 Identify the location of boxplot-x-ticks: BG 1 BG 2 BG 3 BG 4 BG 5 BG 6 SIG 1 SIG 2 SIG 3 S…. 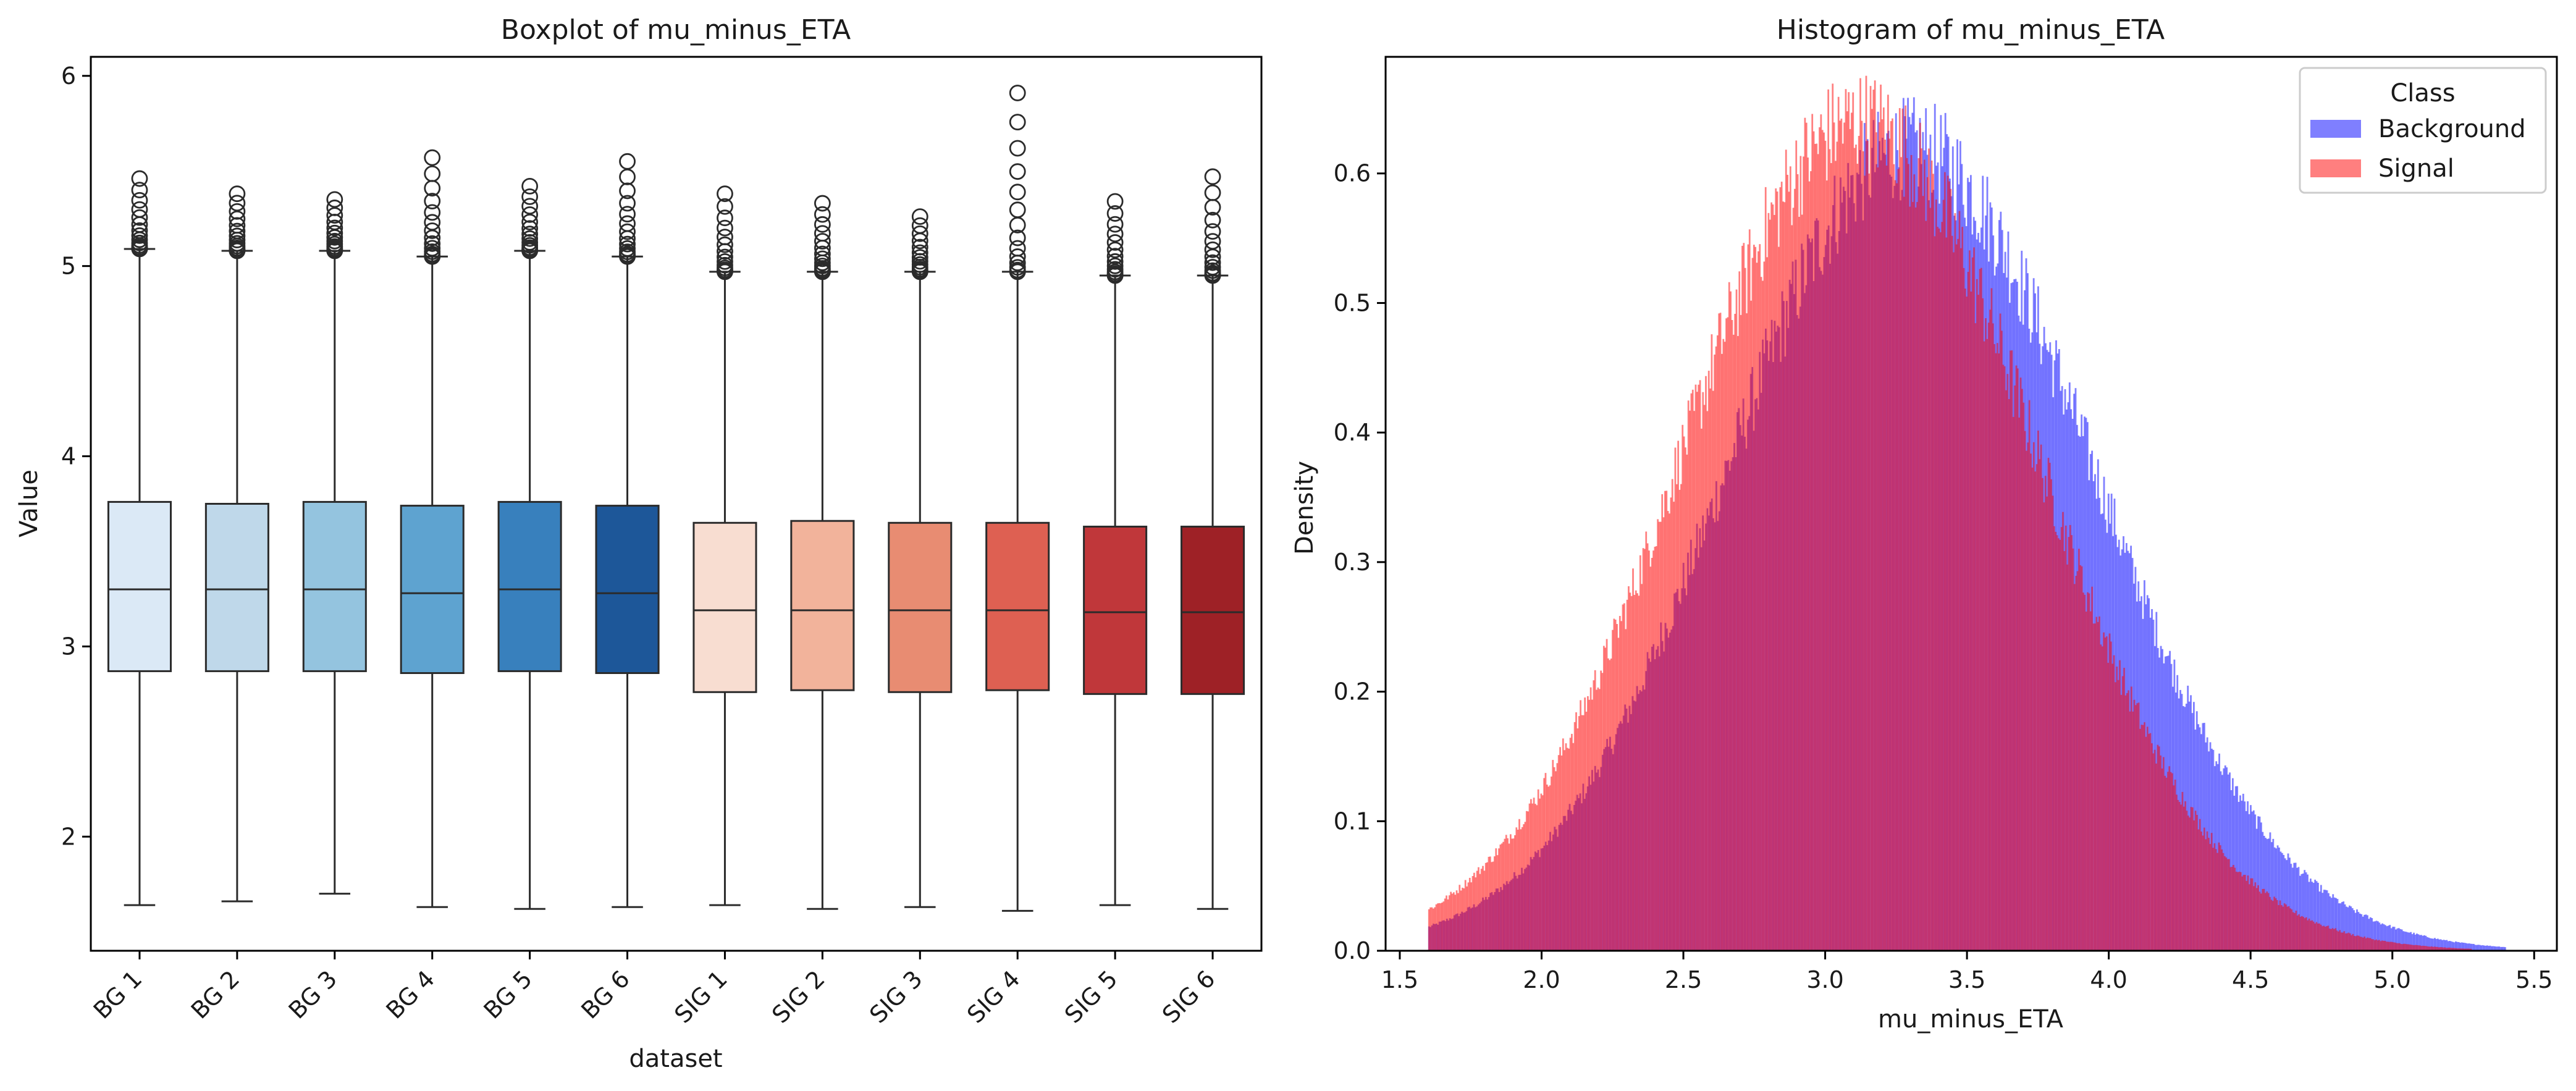
(654, 990).